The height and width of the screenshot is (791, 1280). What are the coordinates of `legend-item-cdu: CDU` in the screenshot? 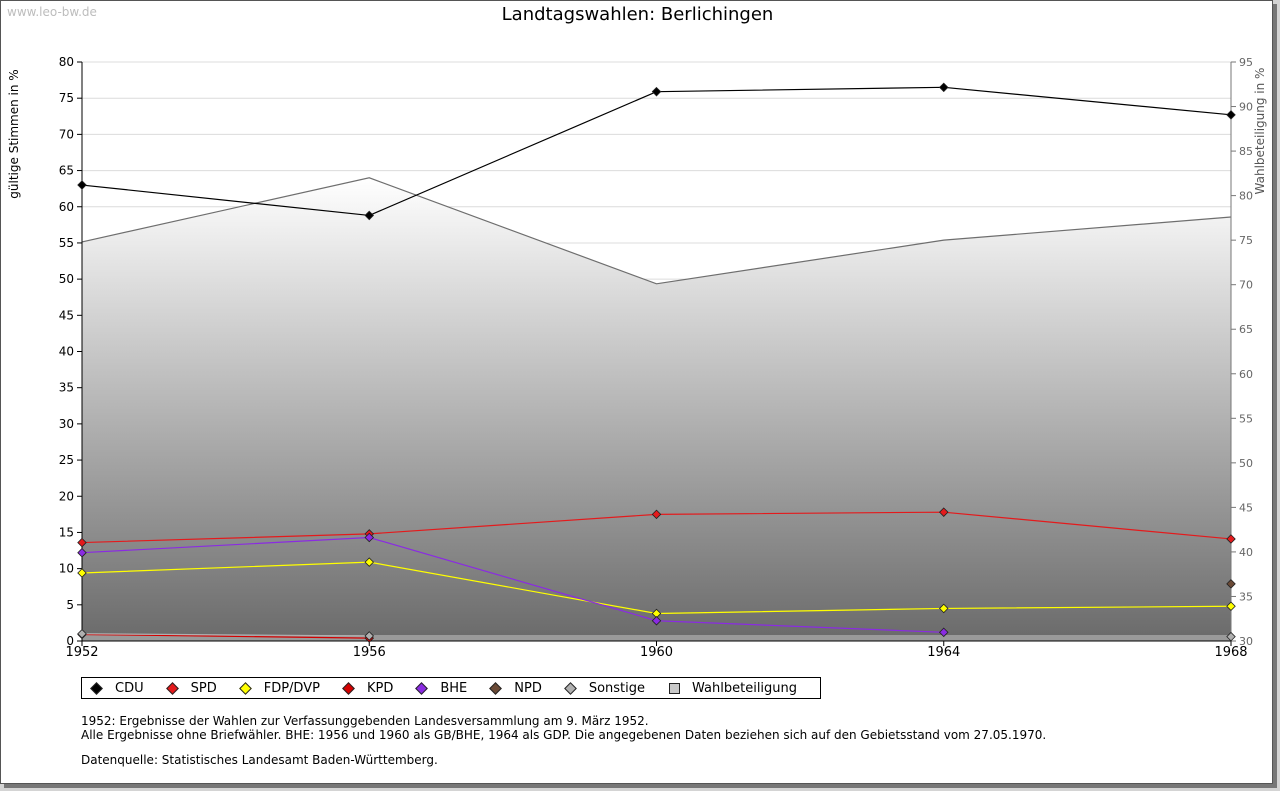 It's located at (124, 688).